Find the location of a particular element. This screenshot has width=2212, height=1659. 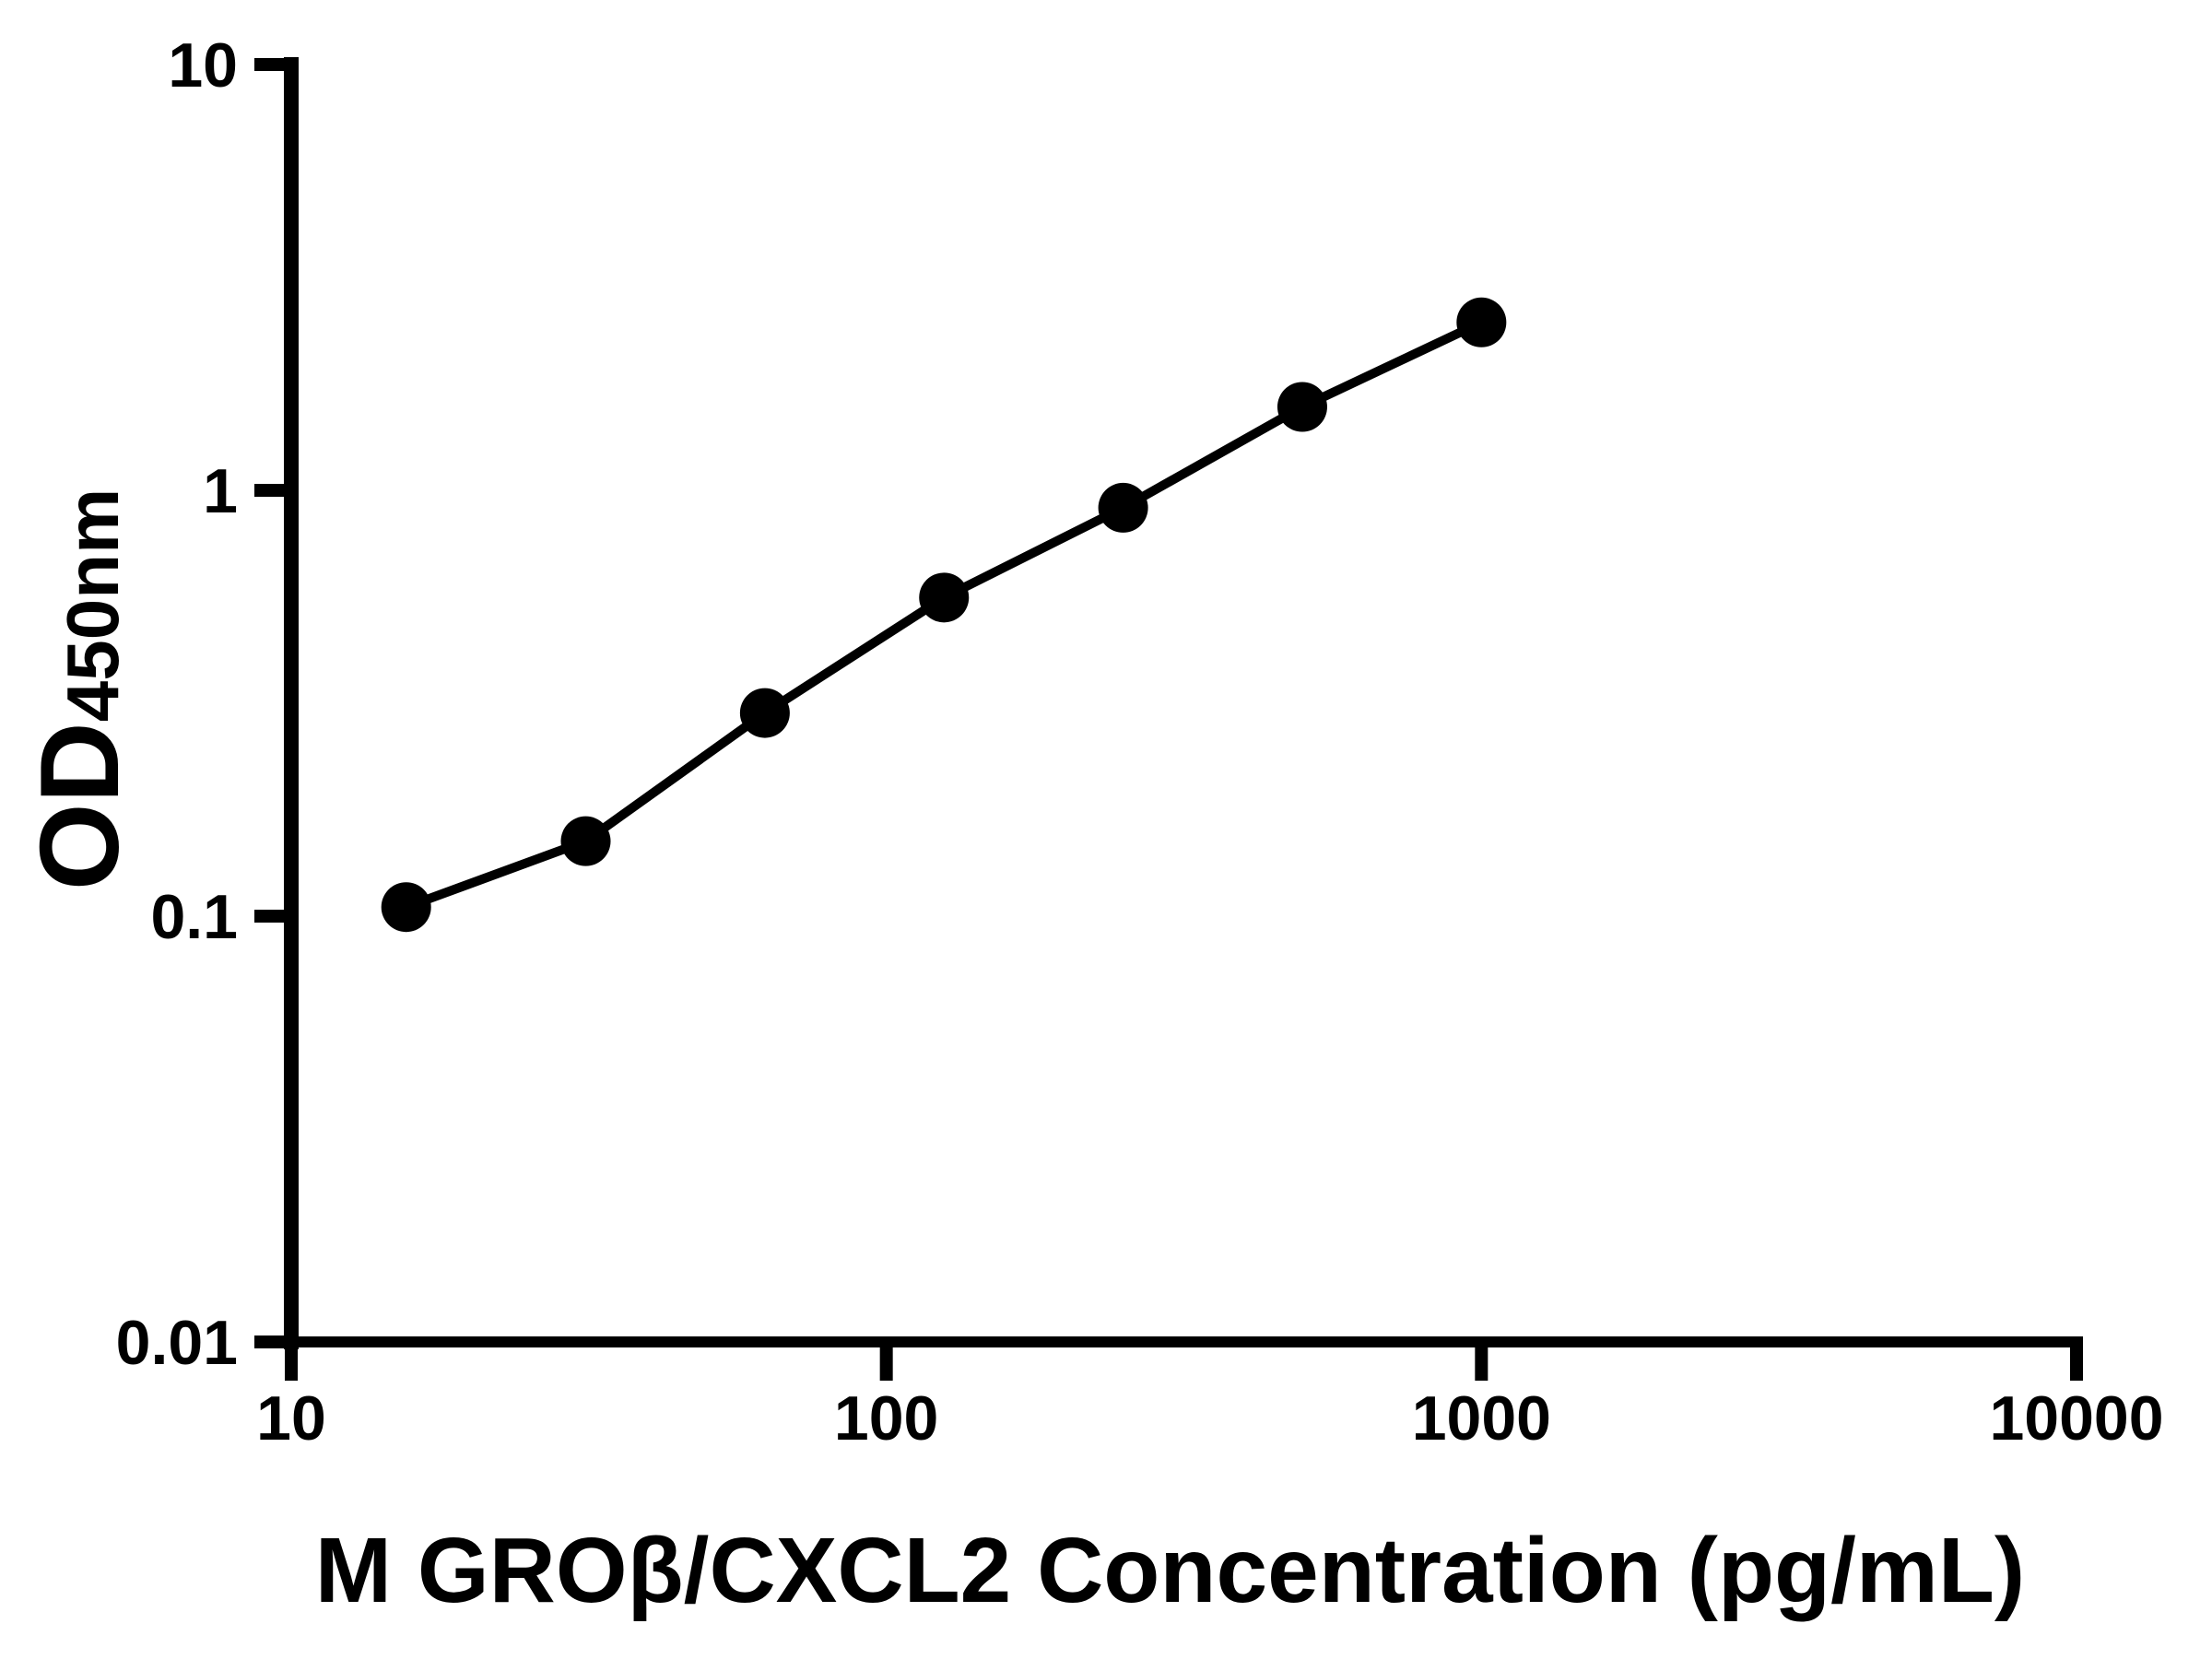

y-axis-title-main: OD is located at coordinates (79, 806).